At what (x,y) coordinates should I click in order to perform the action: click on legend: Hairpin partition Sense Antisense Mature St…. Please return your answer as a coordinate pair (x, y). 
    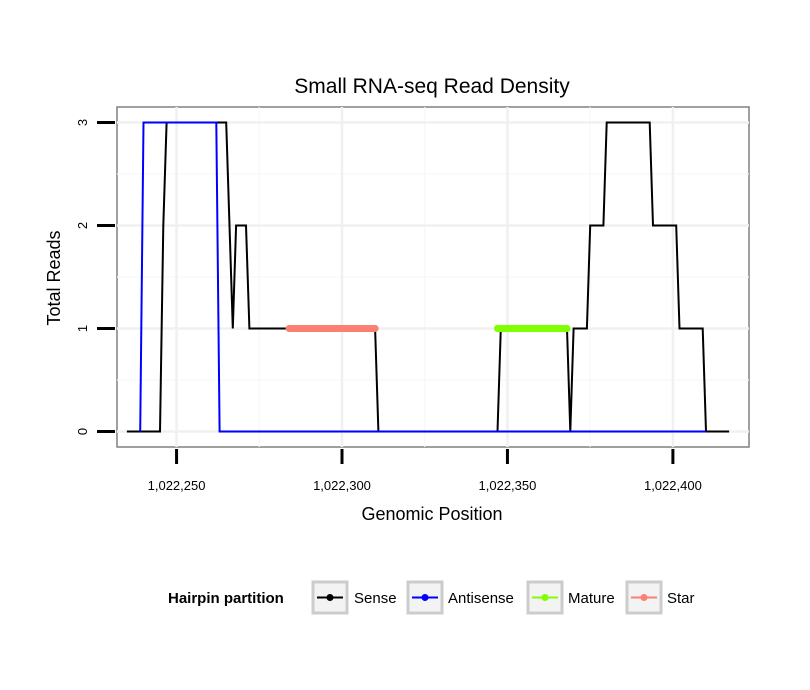
    Looking at the image, I should click on (431, 597).